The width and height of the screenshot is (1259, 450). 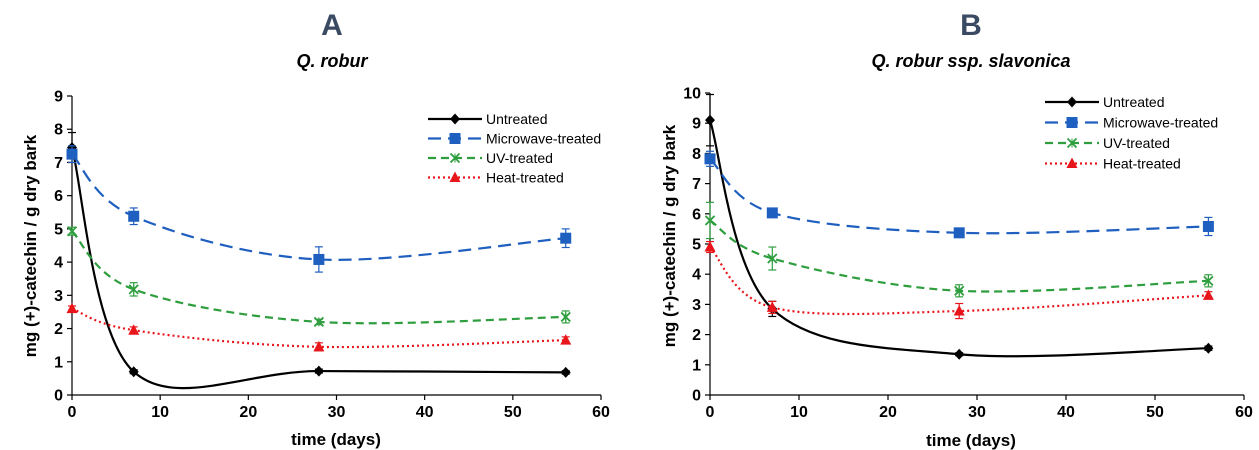 I want to click on y-axis-label: mg (+)-catechin / g dry bark, so click(x=30, y=245).